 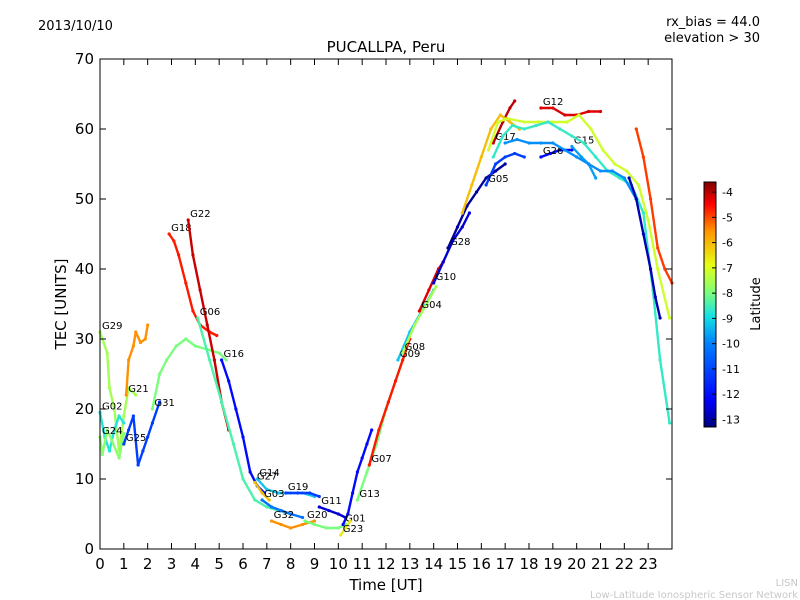 What do you see at coordinates (61, 305) in the screenshot?
I see `y-axis-label: TEC [UNITS]` at bounding box center [61, 305].